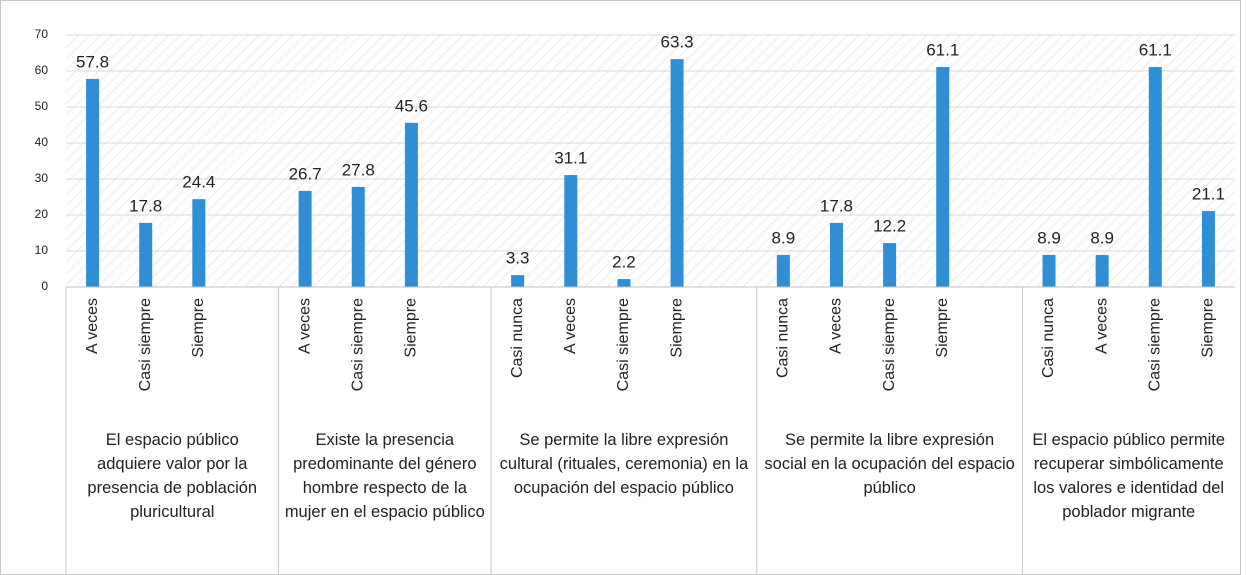 The width and height of the screenshot is (1247, 575). Describe the element at coordinates (42, 106) in the screenshot. I see `y-tick-label: 50` at that location.